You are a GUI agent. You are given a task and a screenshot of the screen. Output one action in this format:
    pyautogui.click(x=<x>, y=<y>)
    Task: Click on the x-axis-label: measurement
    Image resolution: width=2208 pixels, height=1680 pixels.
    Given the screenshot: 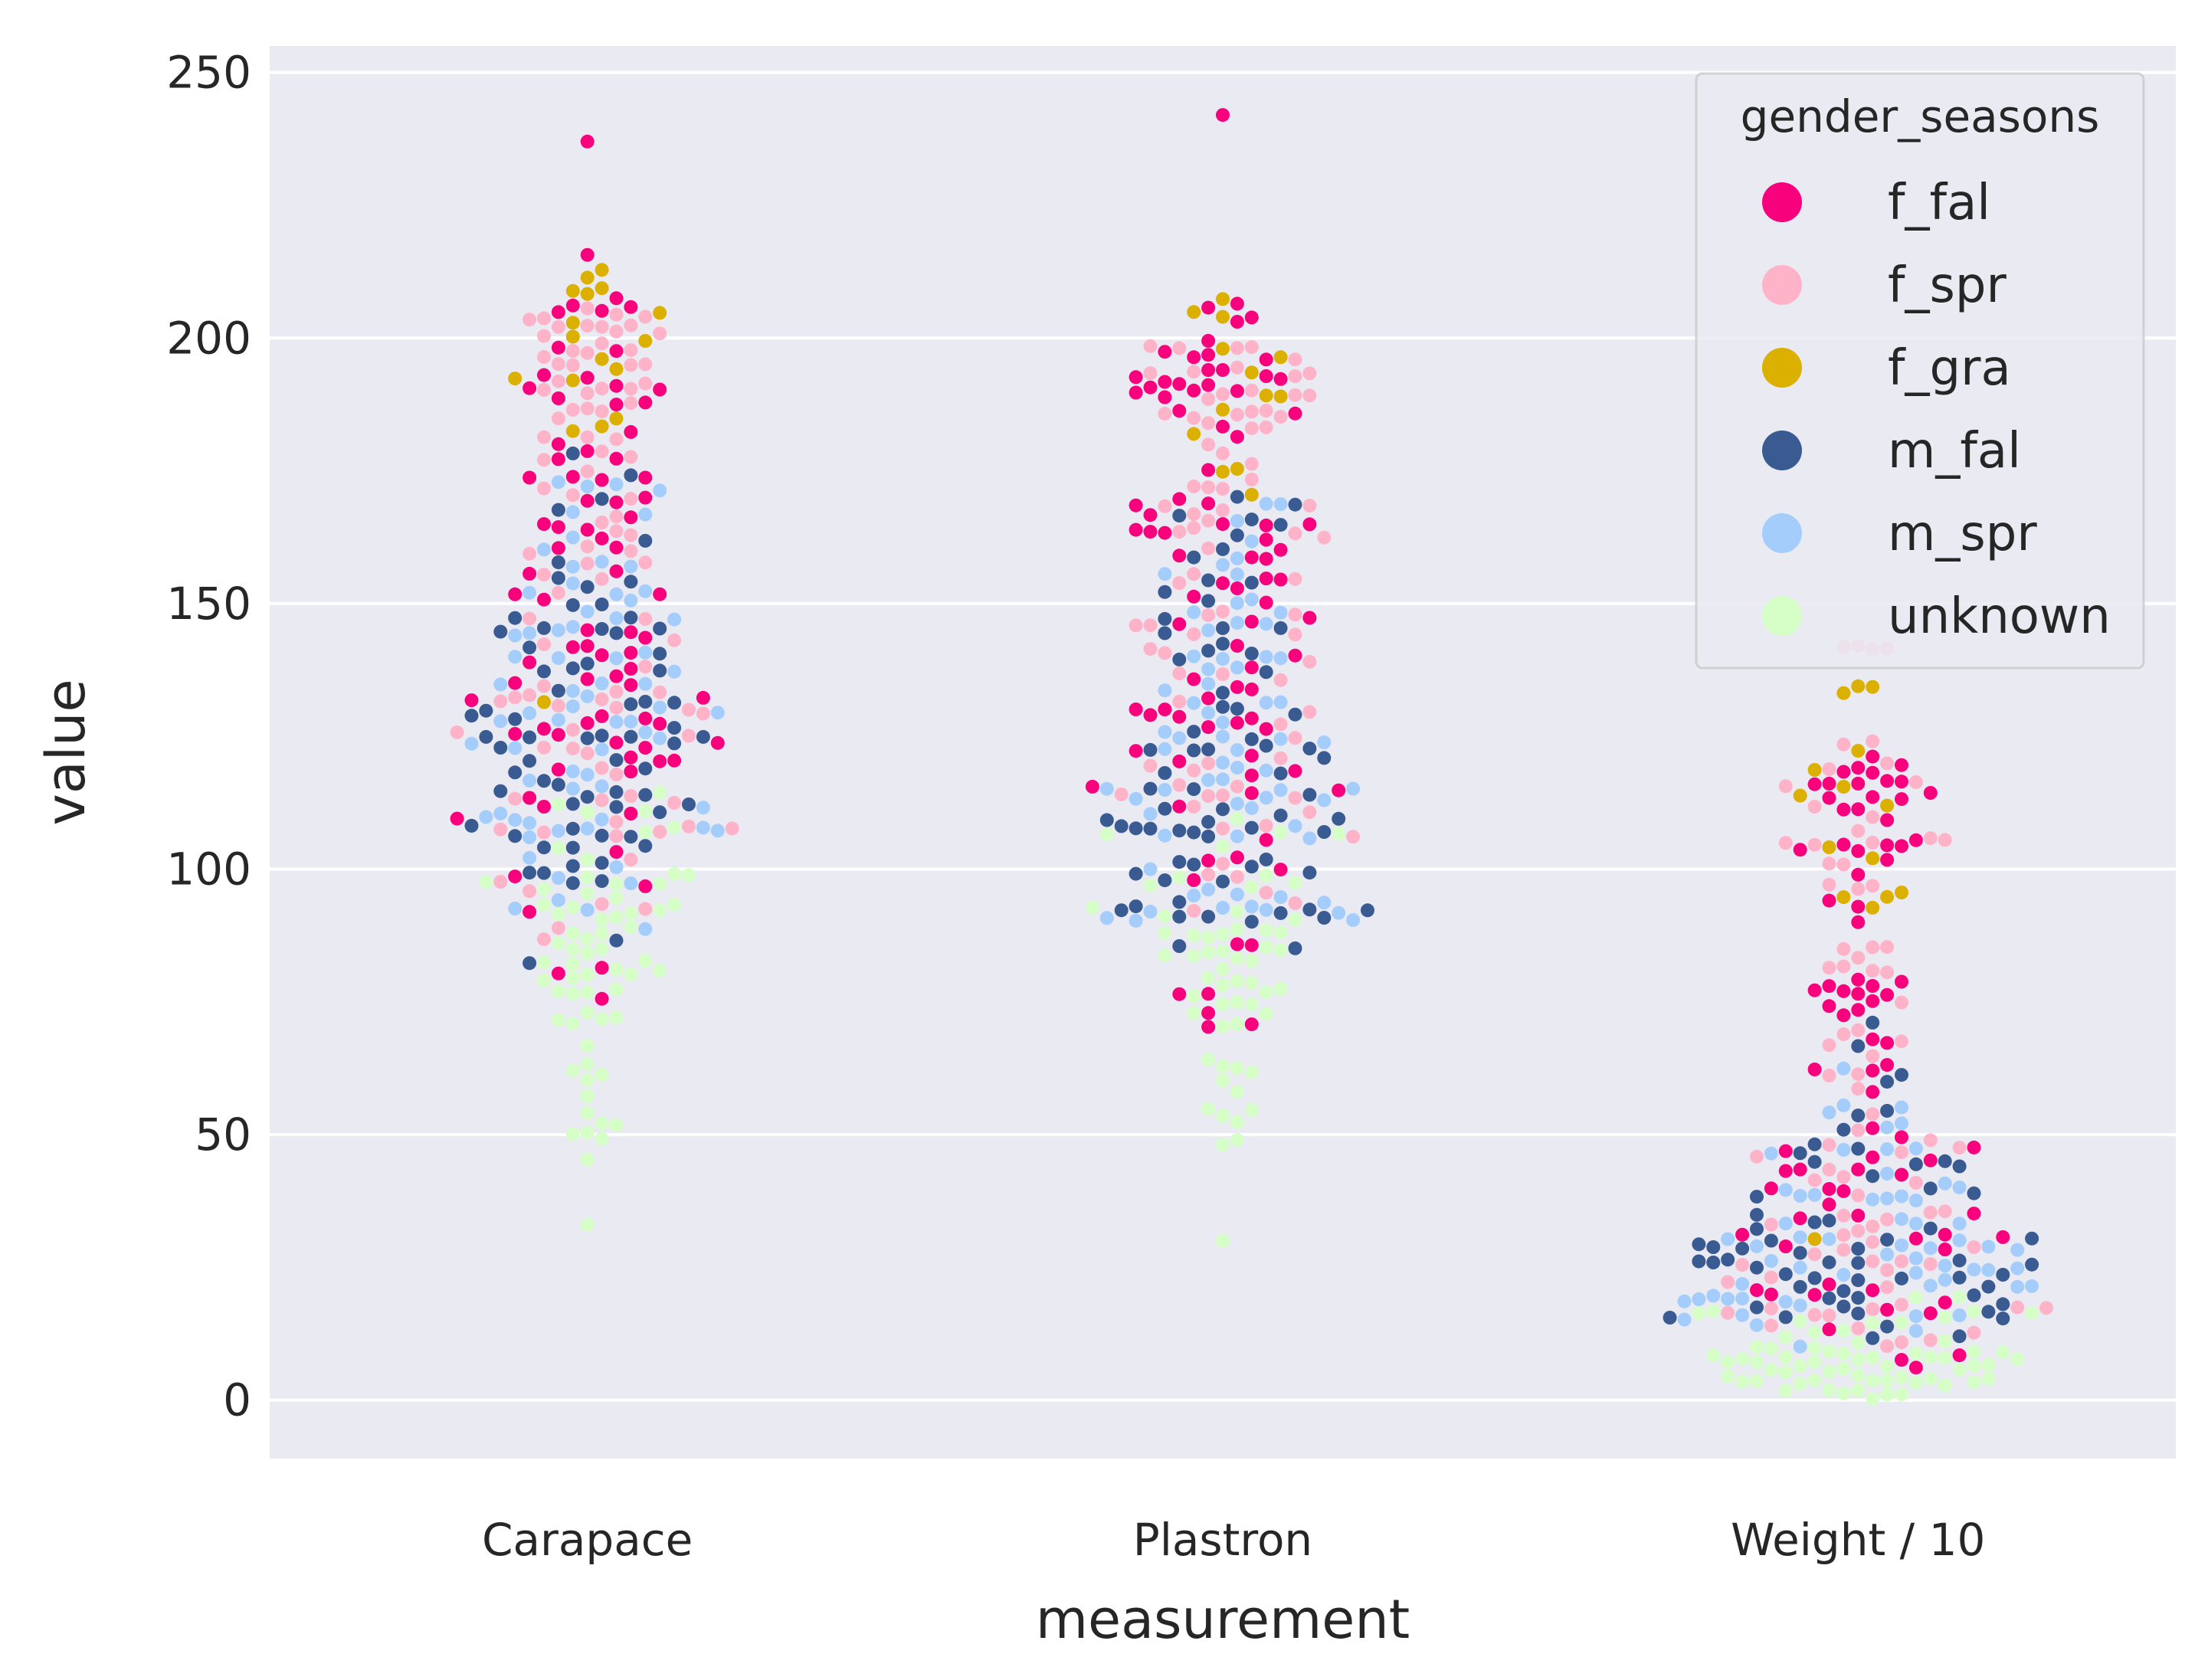 What is the action you would take?
    pyautogui.click(x=1223, y=1619)
    